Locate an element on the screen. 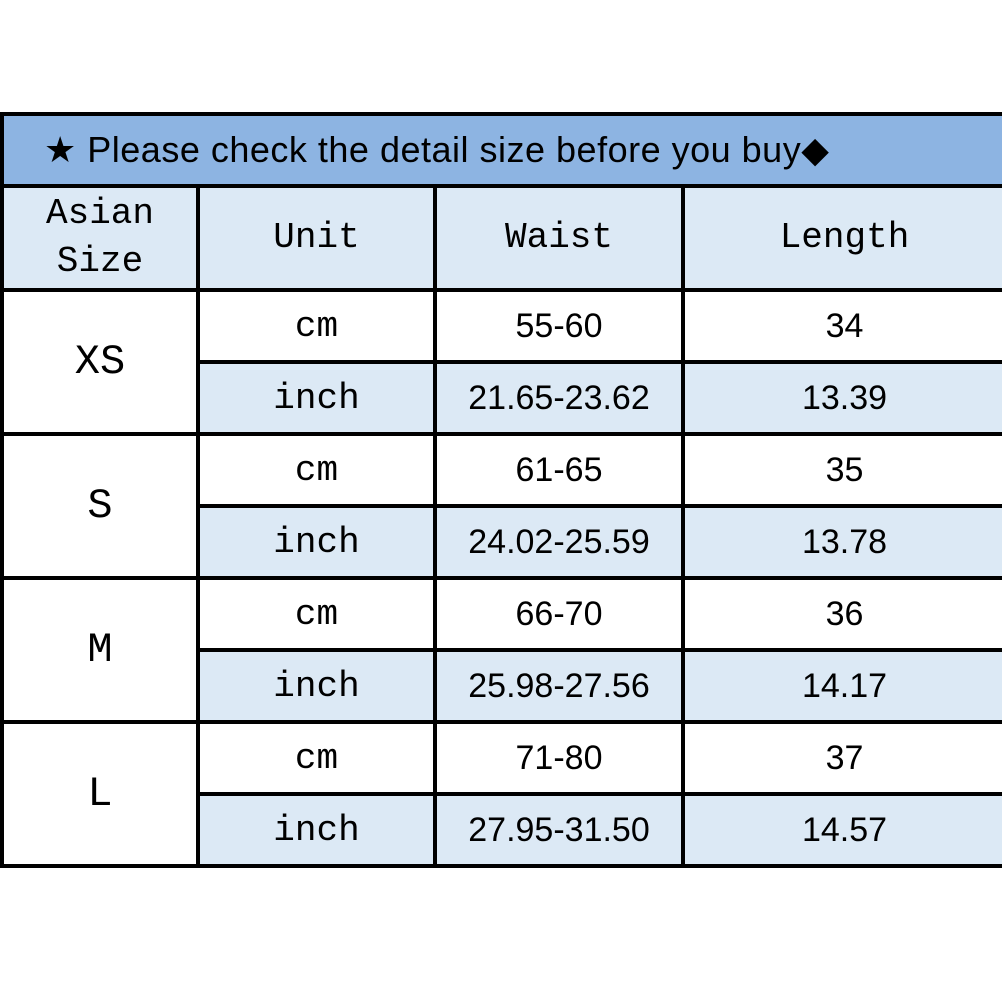  length-value: 35 is located at coordinates (841, 470).